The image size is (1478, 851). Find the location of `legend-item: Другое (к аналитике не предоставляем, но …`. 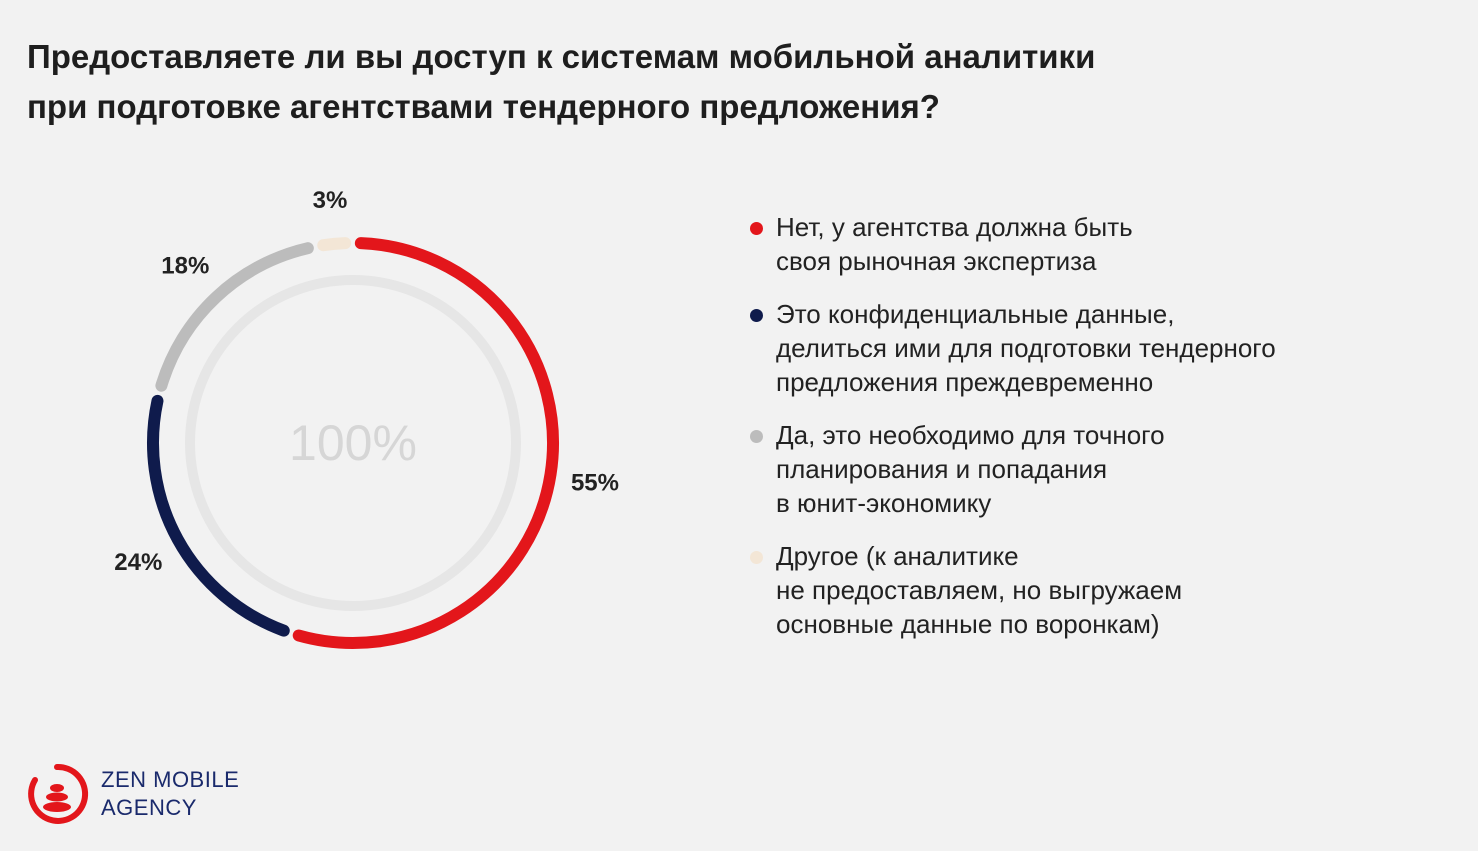

legend-item: Другое (к аналитике не предоставляем, но … is located at coordinates (1098, 590).